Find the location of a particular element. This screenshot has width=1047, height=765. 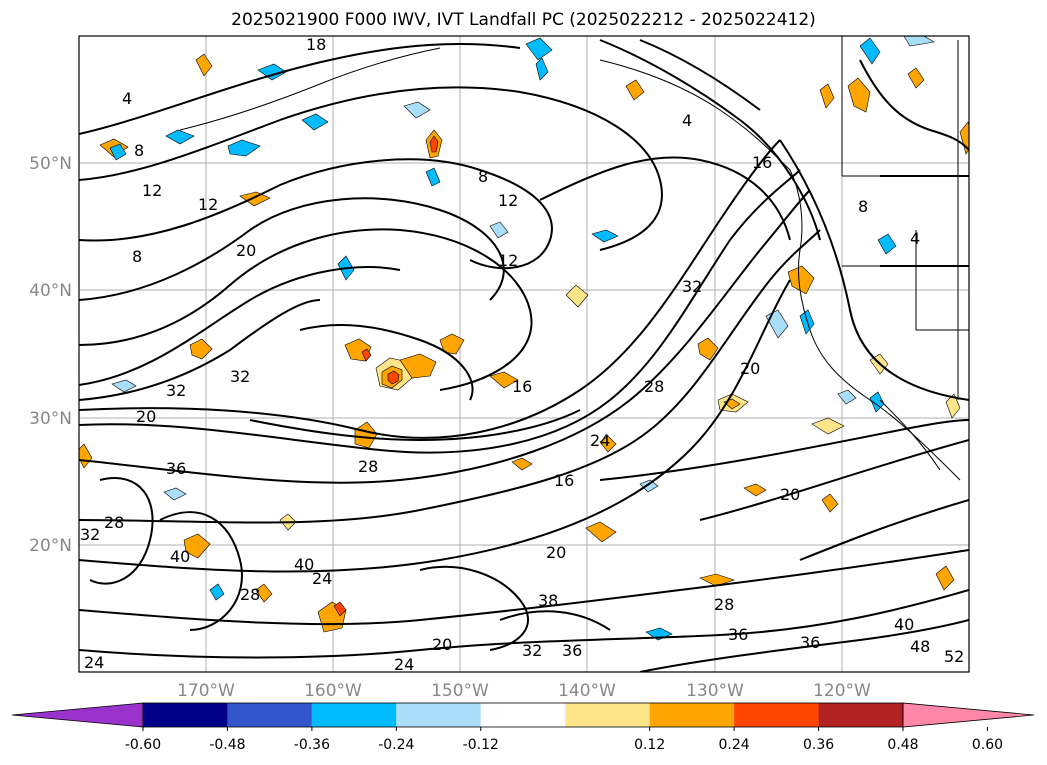

colorbar-tick-label: -0.48 is located at coordinates (227, 745).